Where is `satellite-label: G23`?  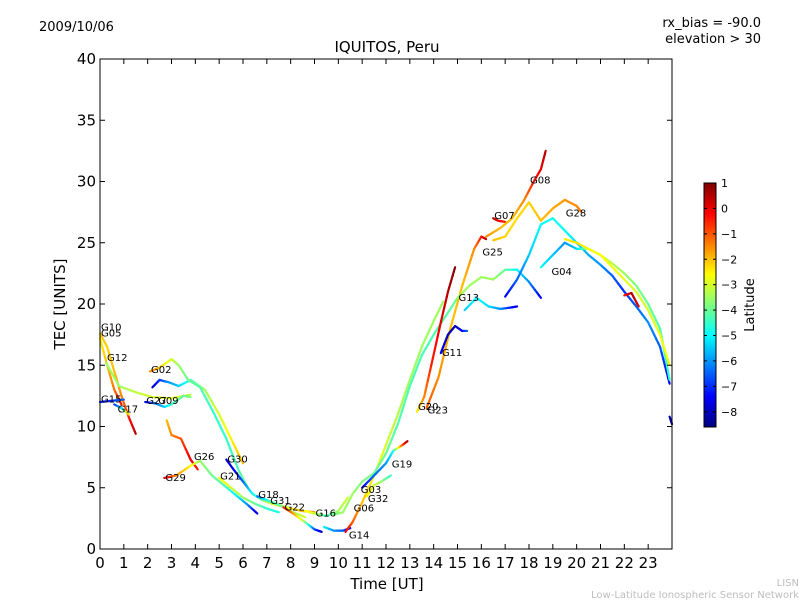
satellite-label: G23 is located at coordinates (438, 411).